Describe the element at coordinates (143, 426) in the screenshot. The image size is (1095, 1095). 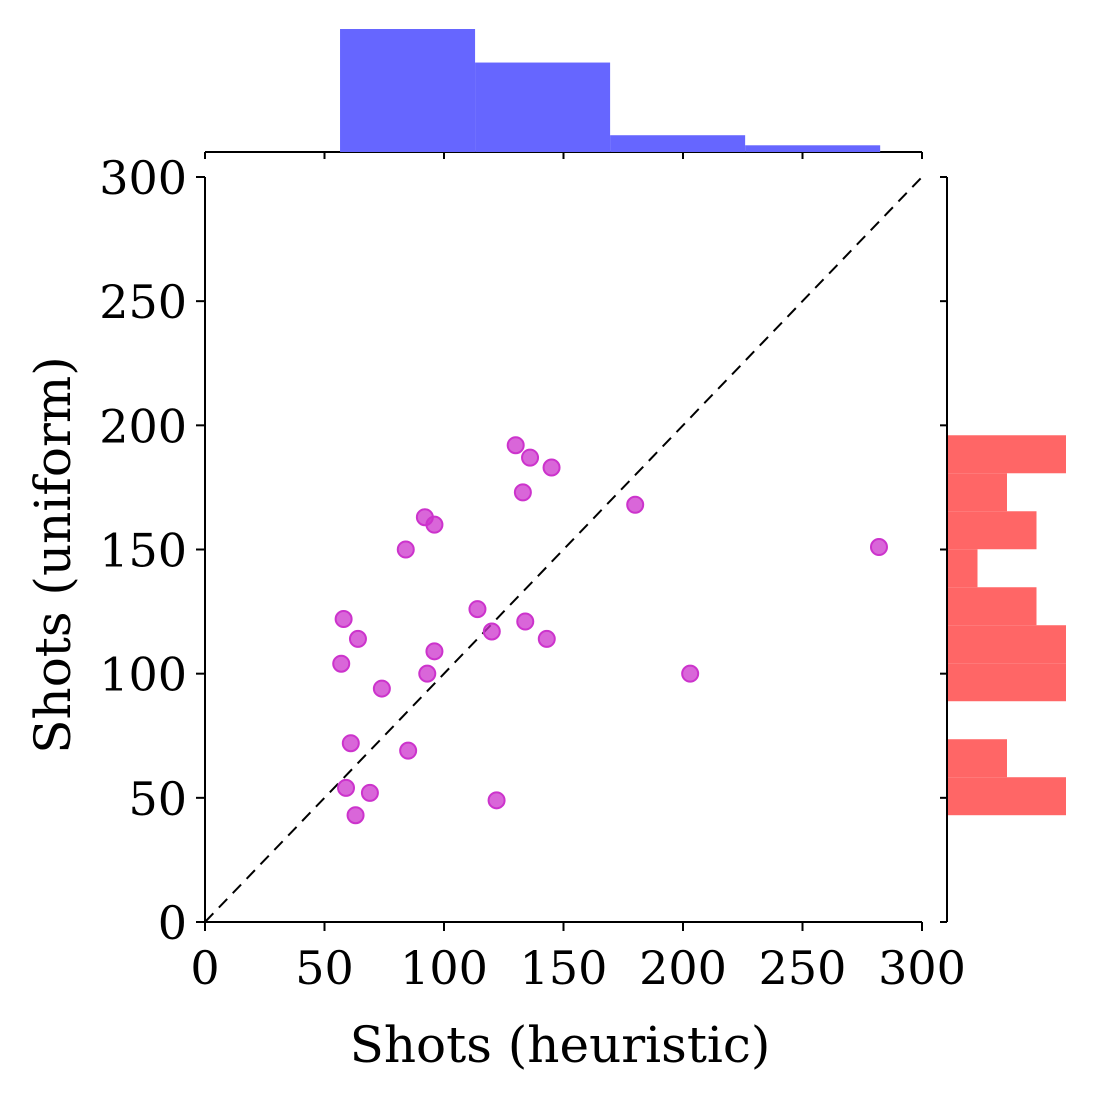
I see `y-tick-label: 200` at that location.